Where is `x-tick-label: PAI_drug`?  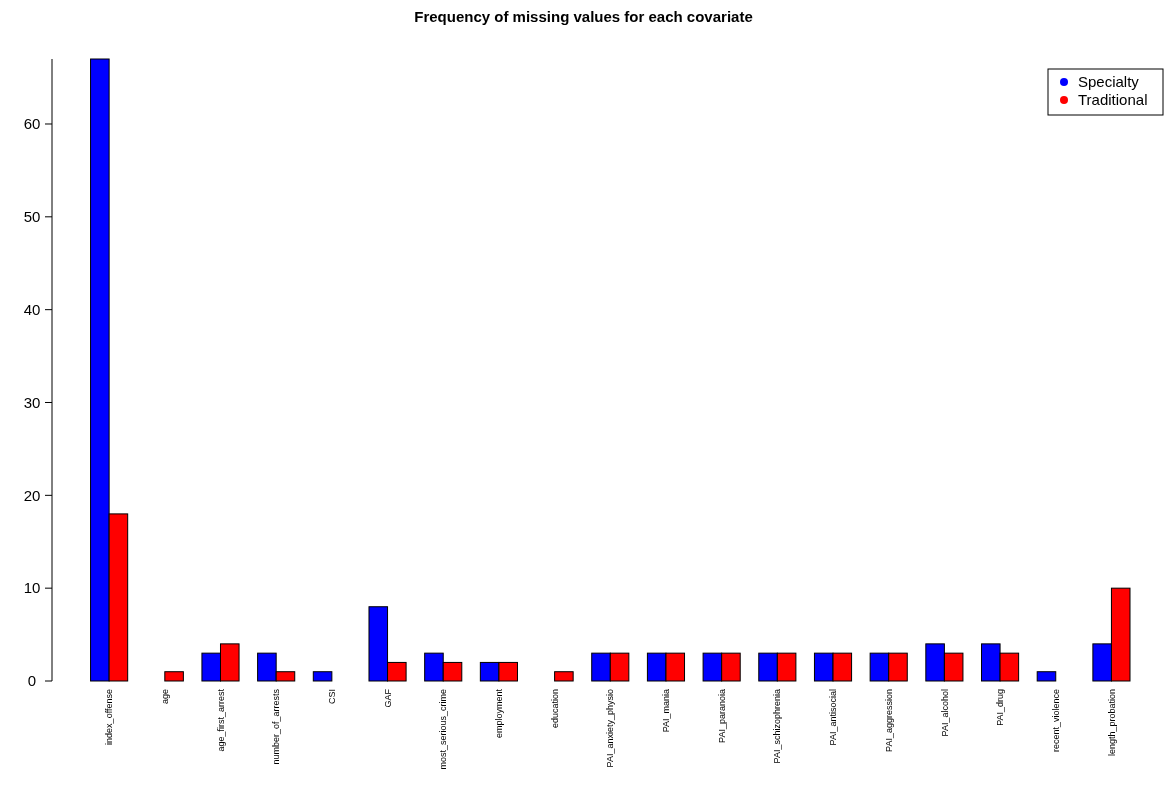
x-tick-label: PAI_drug is located at coordinates (1000, 707).